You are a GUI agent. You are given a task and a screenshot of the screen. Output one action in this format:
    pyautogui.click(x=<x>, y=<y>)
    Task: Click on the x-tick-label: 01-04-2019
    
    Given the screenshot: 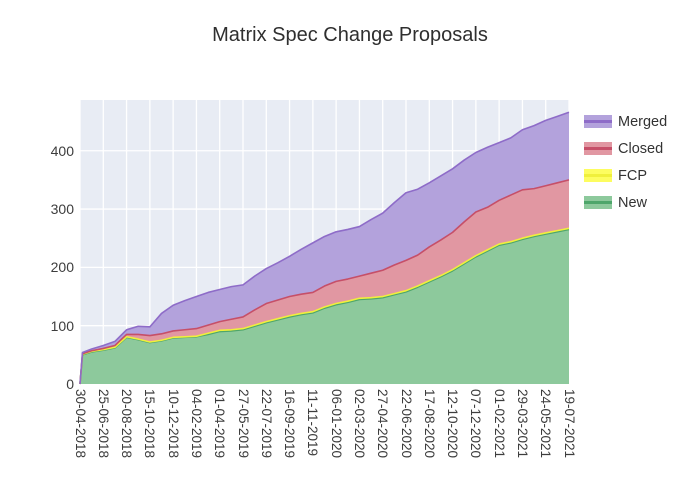 What is the action you would take?
    pyautogui.click(x=220, y=424)
    